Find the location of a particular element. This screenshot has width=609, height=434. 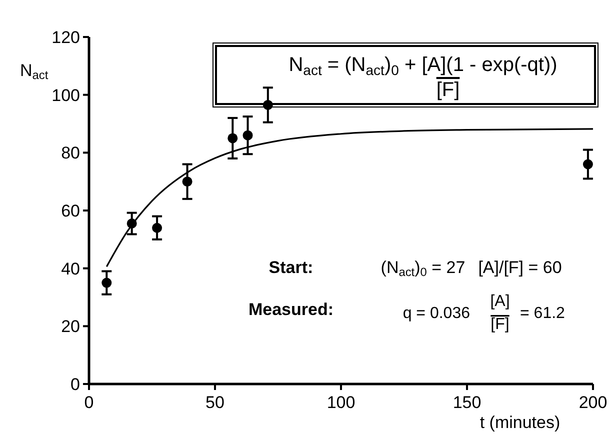

x-tick-label: 50 is located at coordinates (215, 402).